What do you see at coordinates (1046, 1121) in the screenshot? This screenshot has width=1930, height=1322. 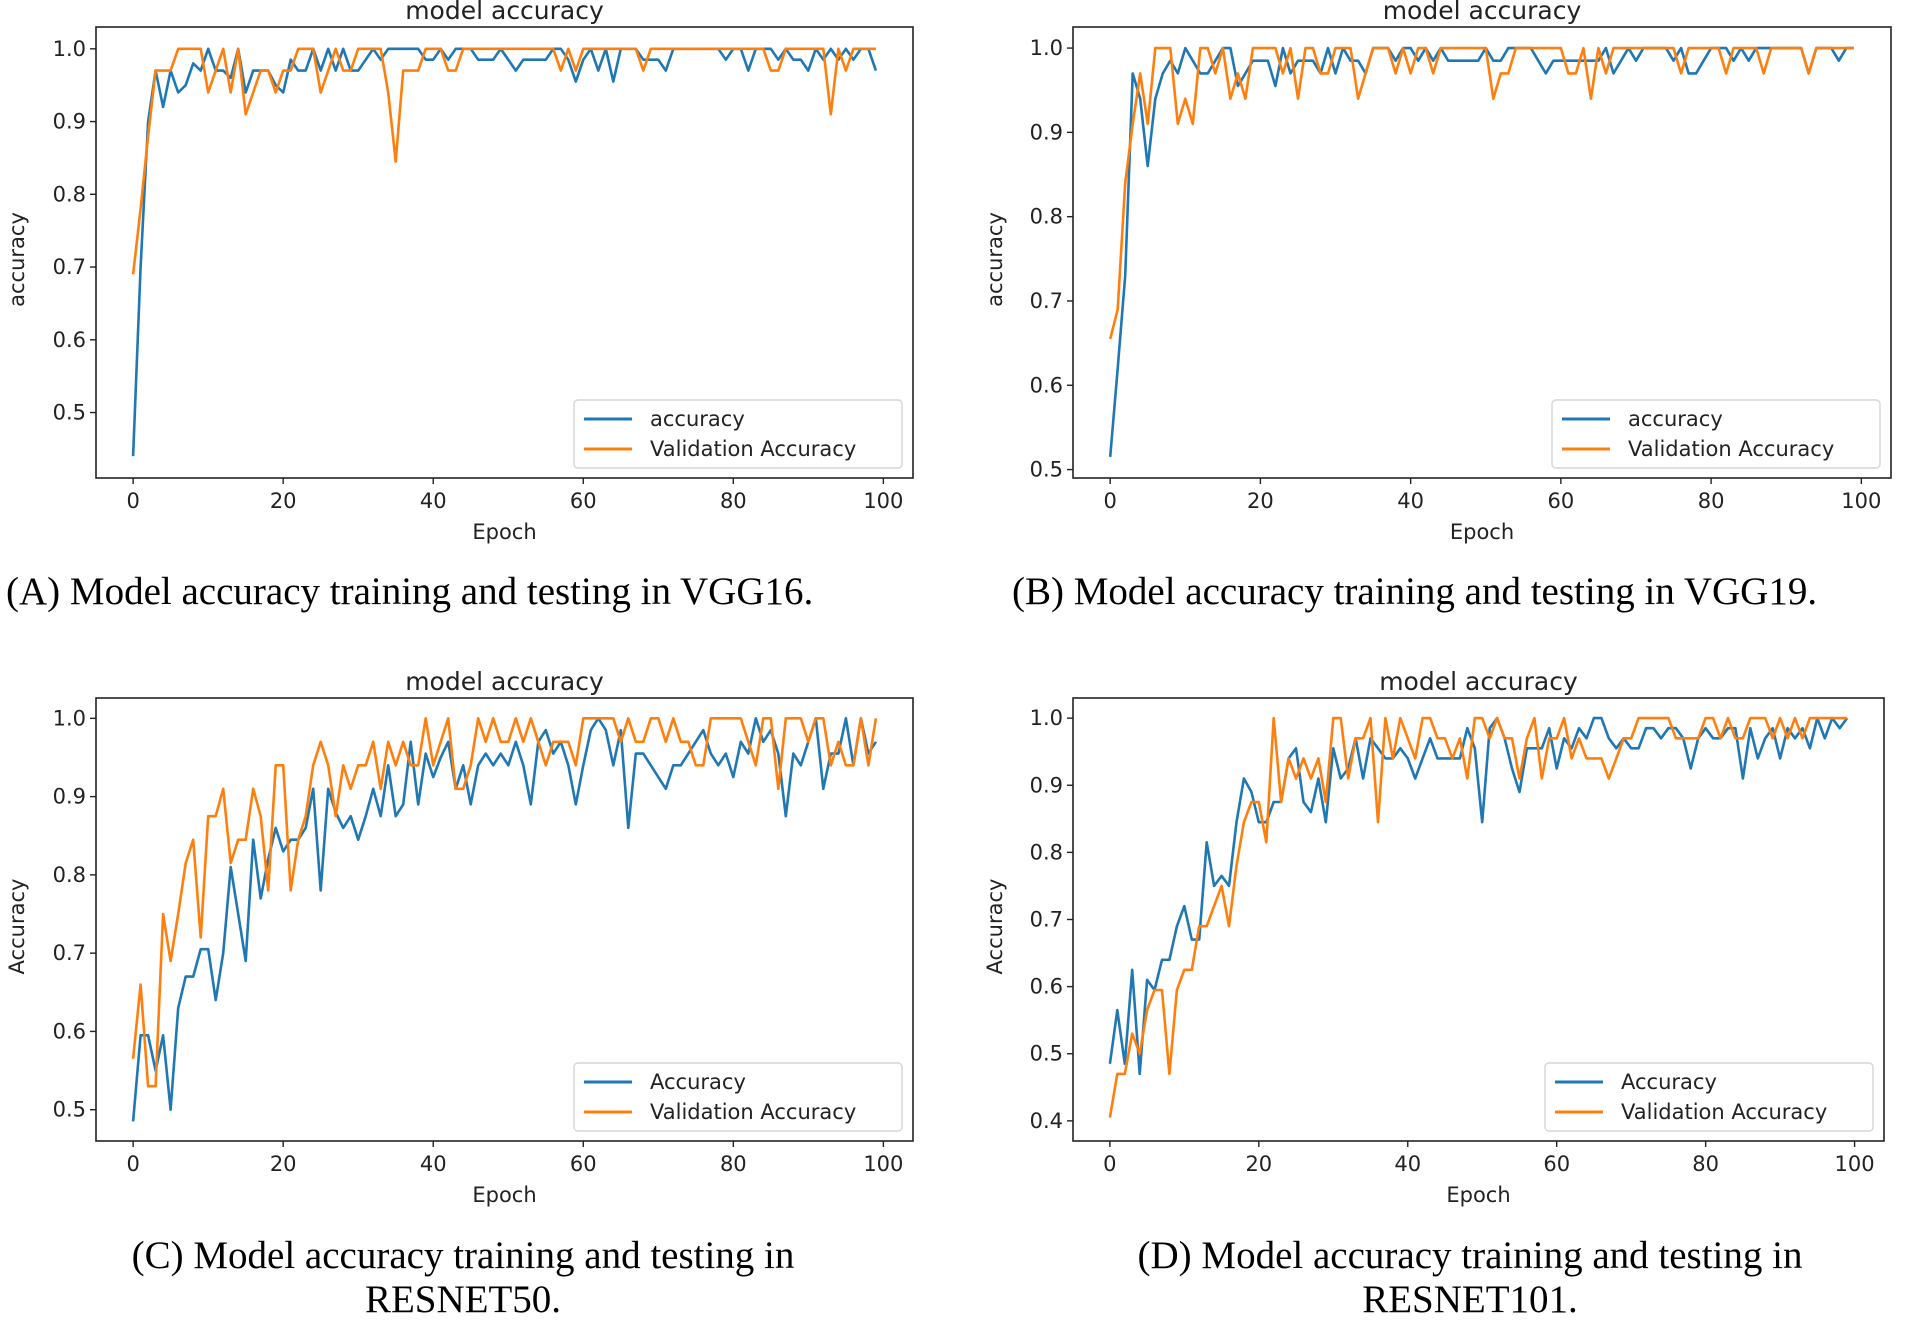 I see `y-tick-label: 0.4` at bounding box center [1046, 1121].